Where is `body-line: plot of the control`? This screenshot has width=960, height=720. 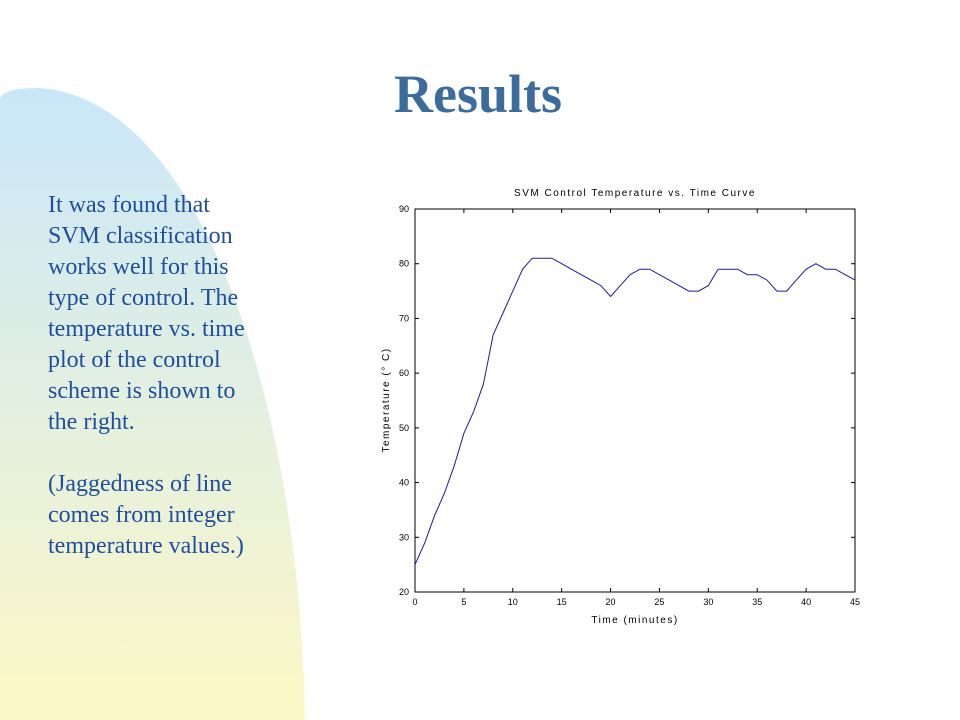 body-line: plot of the control is located at coordinates (134, 360).